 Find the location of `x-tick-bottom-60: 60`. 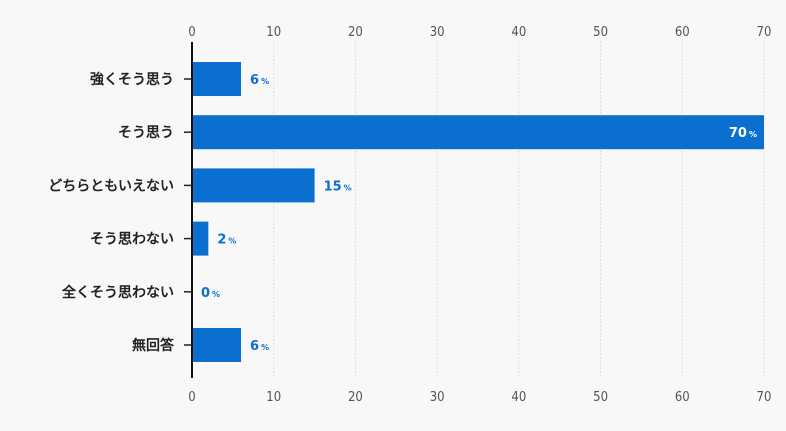

x-tick-bottom-60: 60 is located at coordinates (682, 397).